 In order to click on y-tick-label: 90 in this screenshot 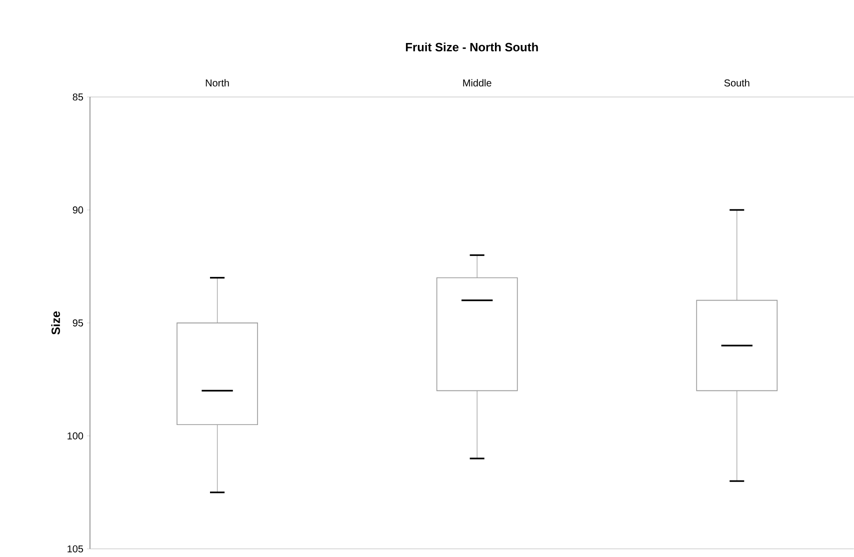, I will do `click(78, 210)`.